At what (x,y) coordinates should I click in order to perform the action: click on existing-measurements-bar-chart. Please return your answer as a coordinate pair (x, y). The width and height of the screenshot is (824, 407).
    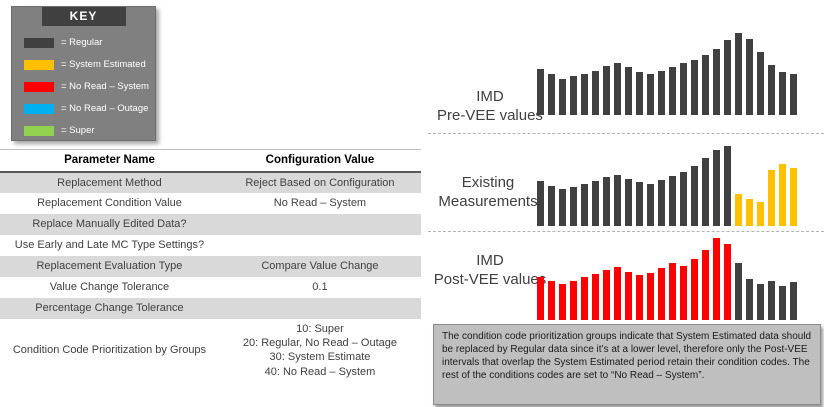
    Looking at the image, I should click on (669, 186).